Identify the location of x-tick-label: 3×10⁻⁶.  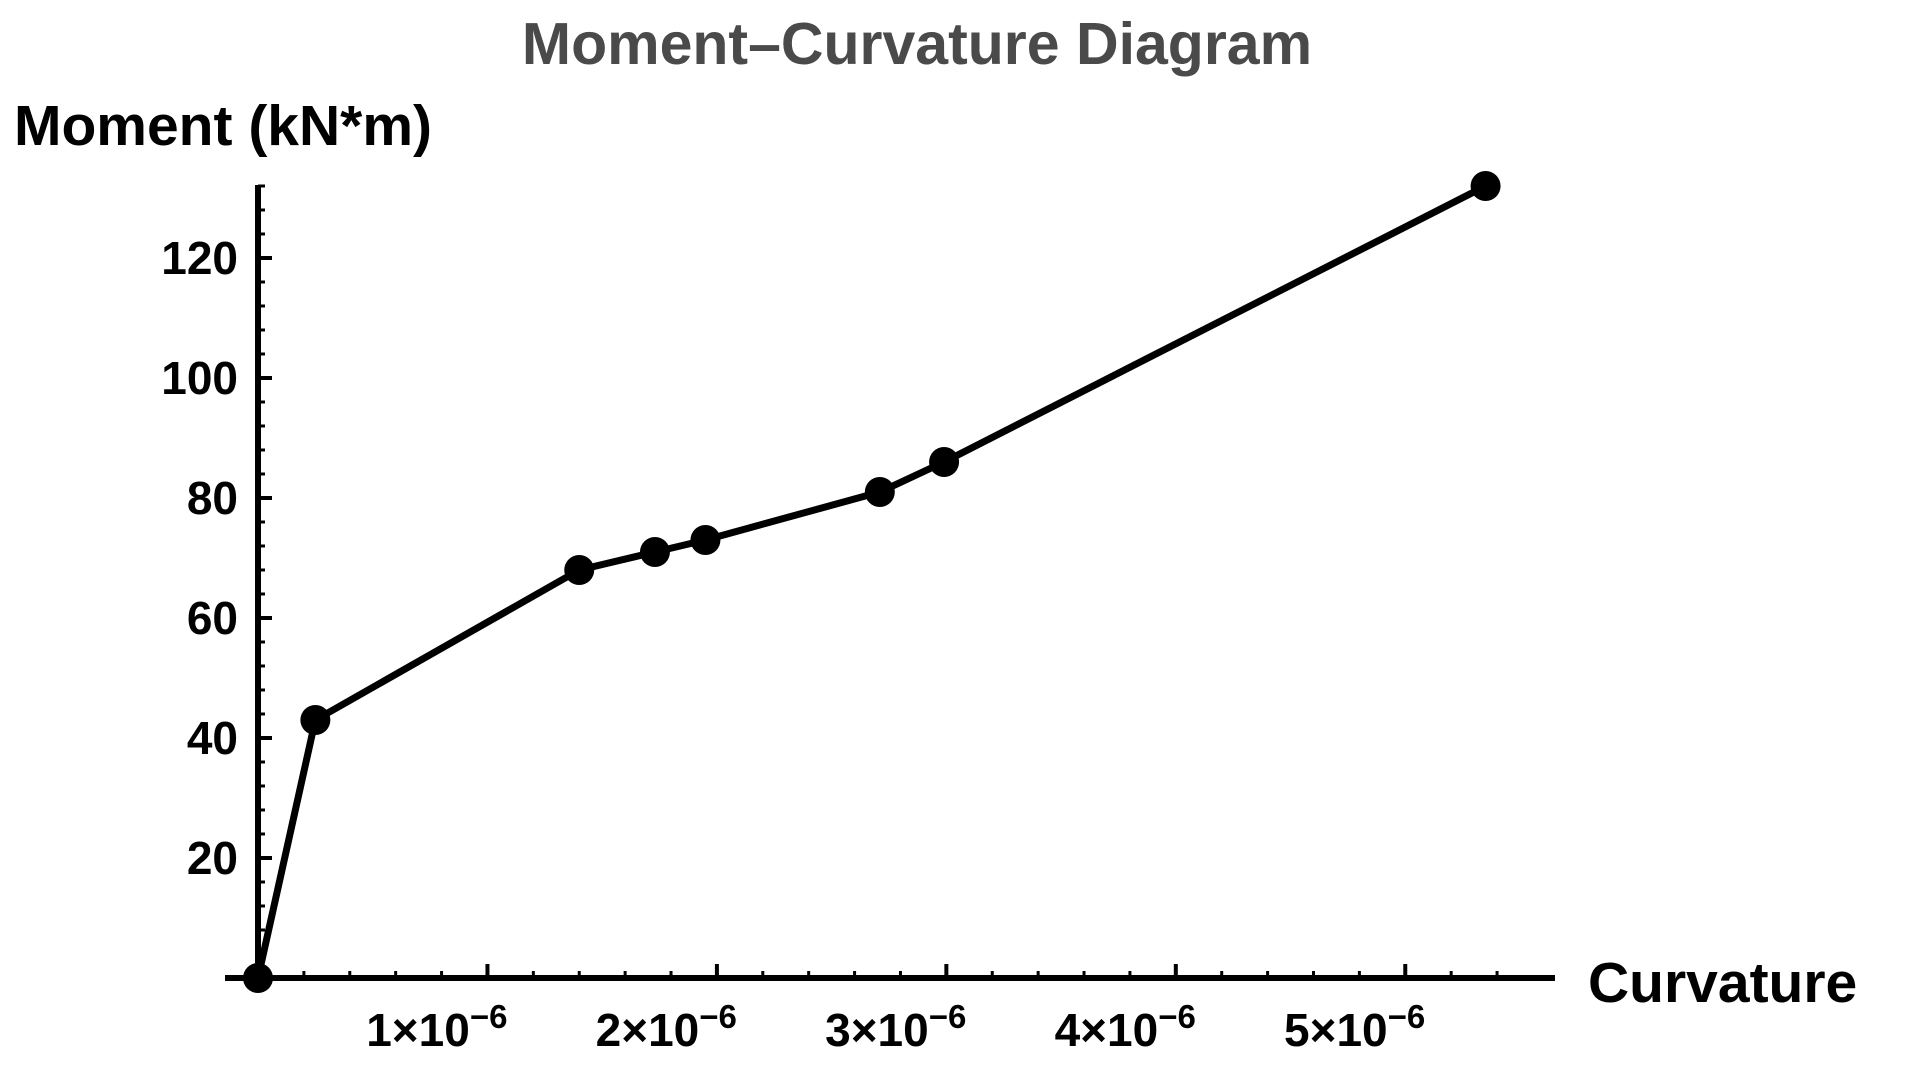
(895, 1027).